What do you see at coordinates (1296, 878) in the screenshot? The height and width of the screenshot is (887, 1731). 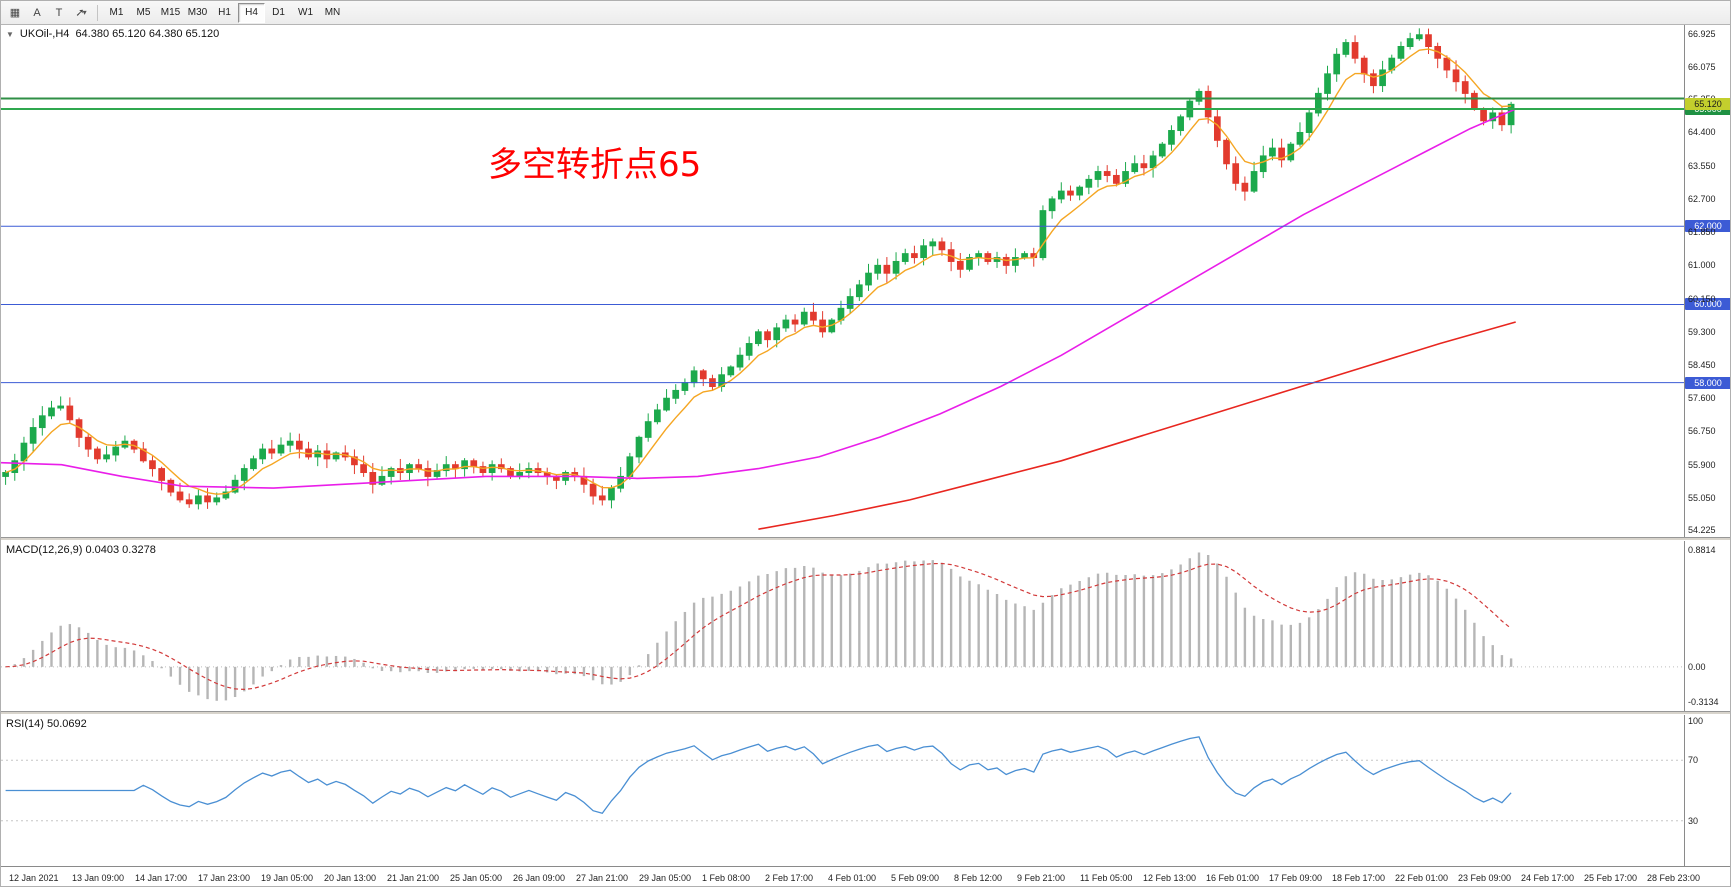 I see `time-axis-label: 17 Feb 09:00` at bounding box center [1296, 878].